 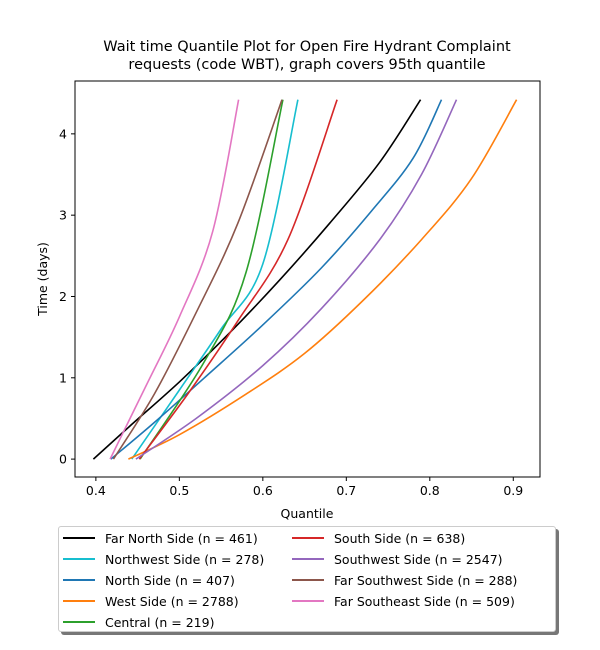 I want to click on legend-label: Far Southeast Side (n = 509), so click(x=424, y=601).